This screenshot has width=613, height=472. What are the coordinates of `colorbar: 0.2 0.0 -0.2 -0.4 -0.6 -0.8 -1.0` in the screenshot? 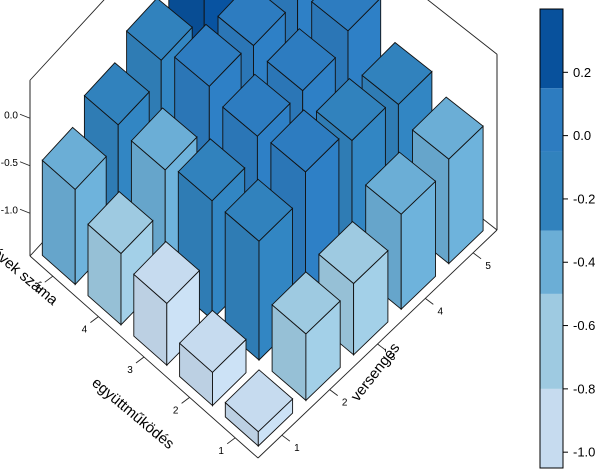 It's located at (567, 238).